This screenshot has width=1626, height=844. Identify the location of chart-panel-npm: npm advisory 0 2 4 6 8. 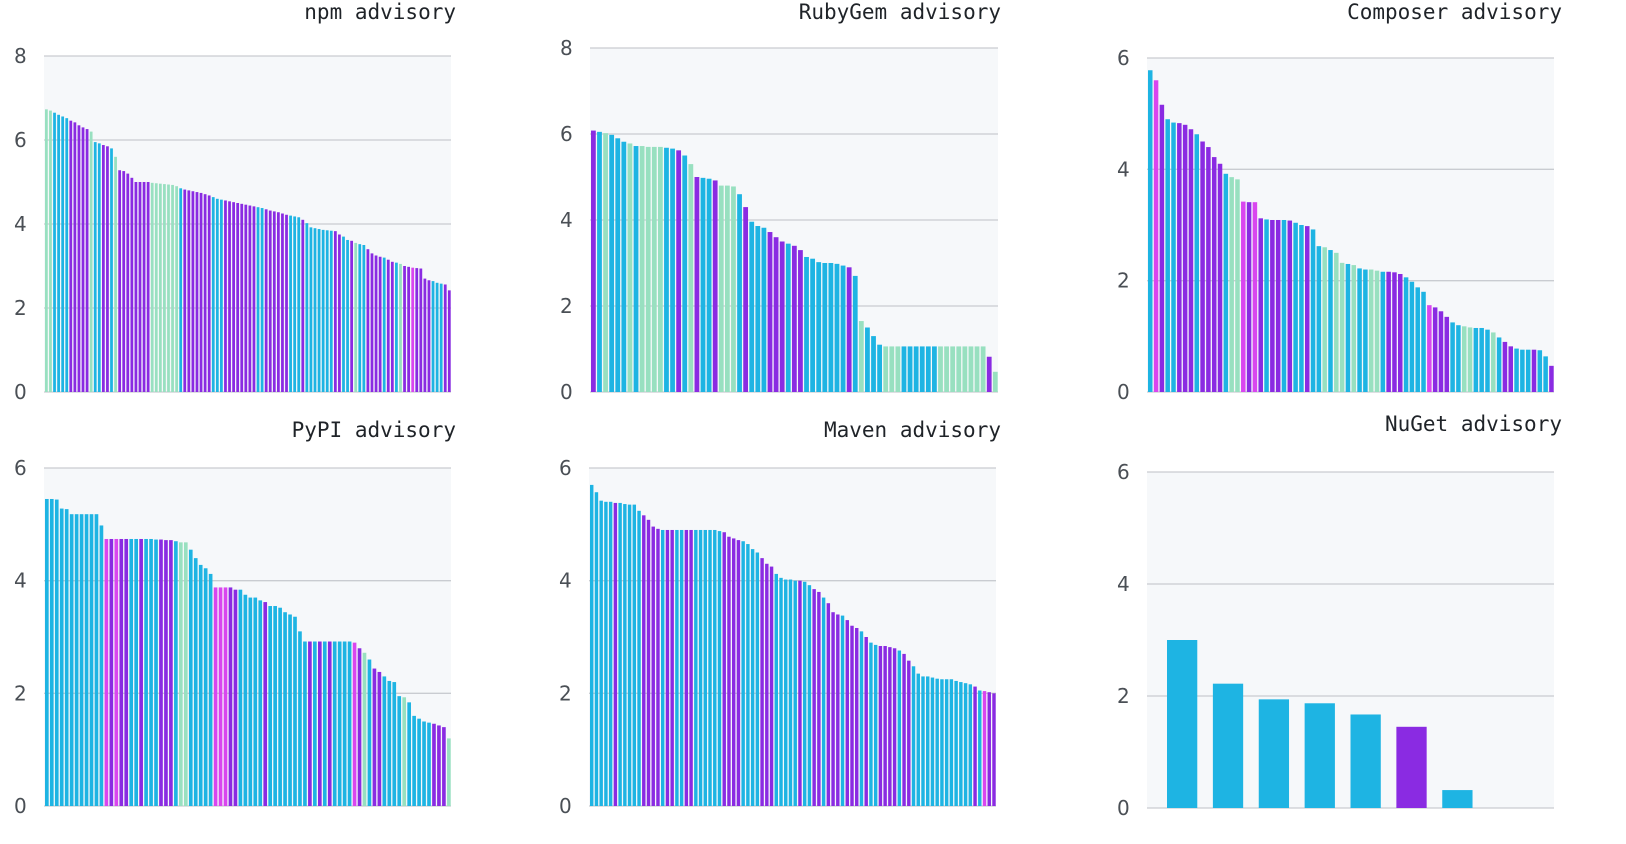
(228, 202).